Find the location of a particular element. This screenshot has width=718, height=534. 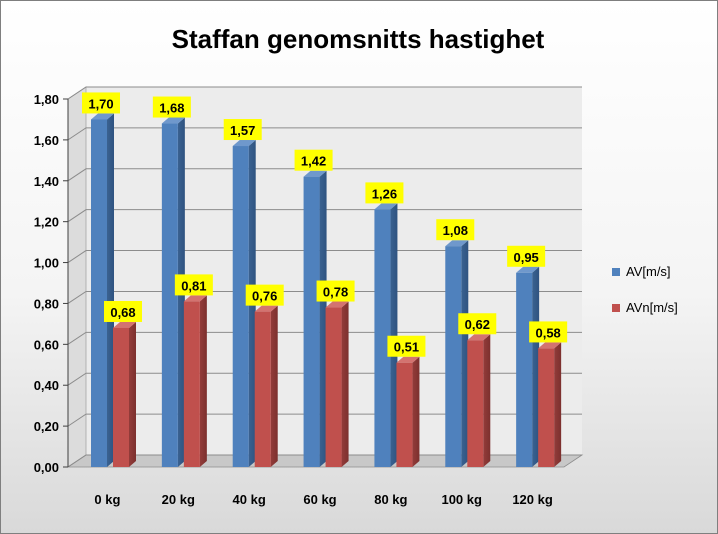

data-label: 1,70 is located at coordinates (100, 103).